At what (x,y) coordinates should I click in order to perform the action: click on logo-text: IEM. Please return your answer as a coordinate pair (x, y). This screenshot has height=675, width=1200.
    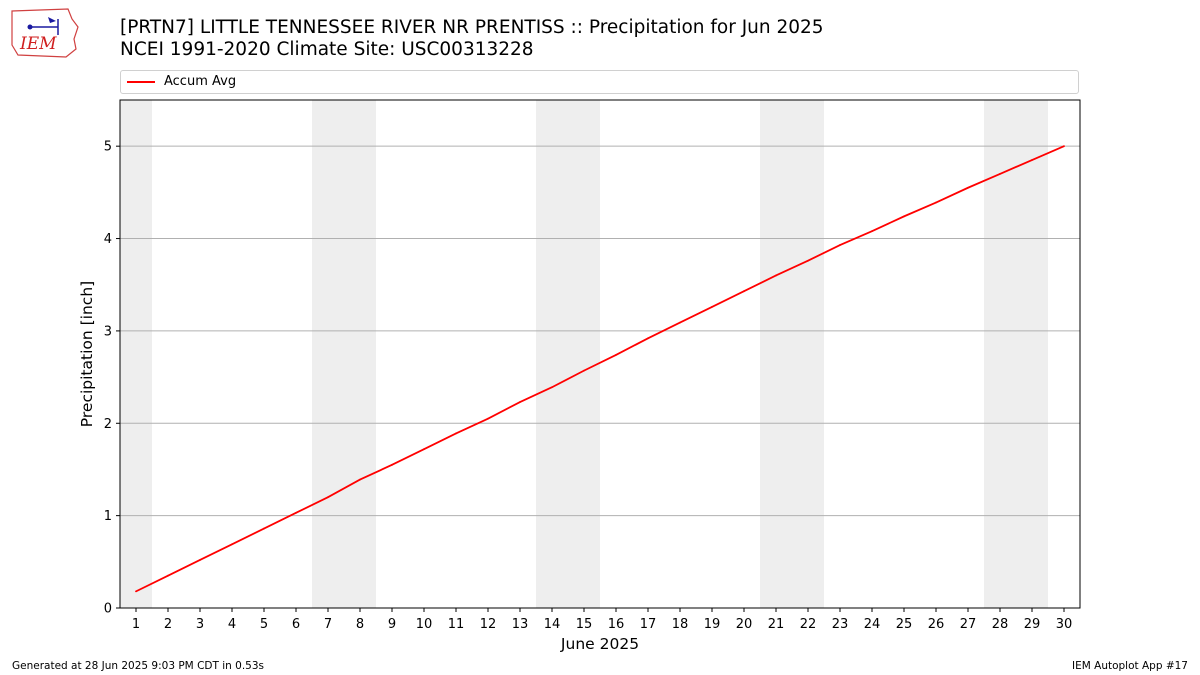
    Looking at the image, I should click on (38, 44).